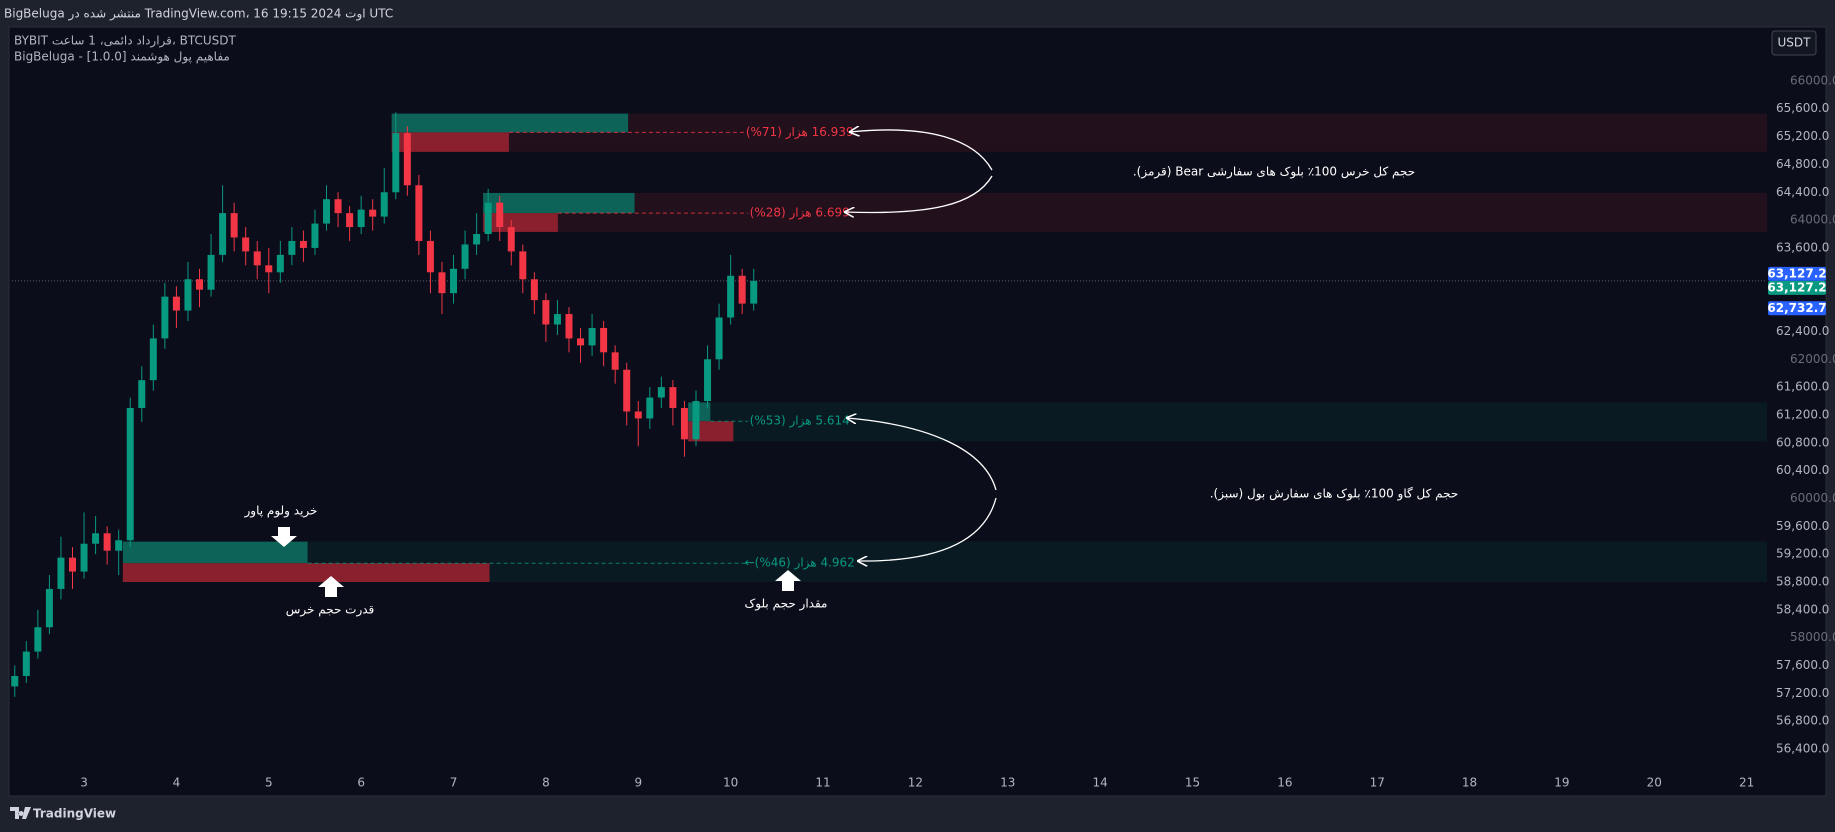  I want to click on indicator-text: BigBeluga - مفاهیم پول هوشمند [1.0.0], so click(122, 57).